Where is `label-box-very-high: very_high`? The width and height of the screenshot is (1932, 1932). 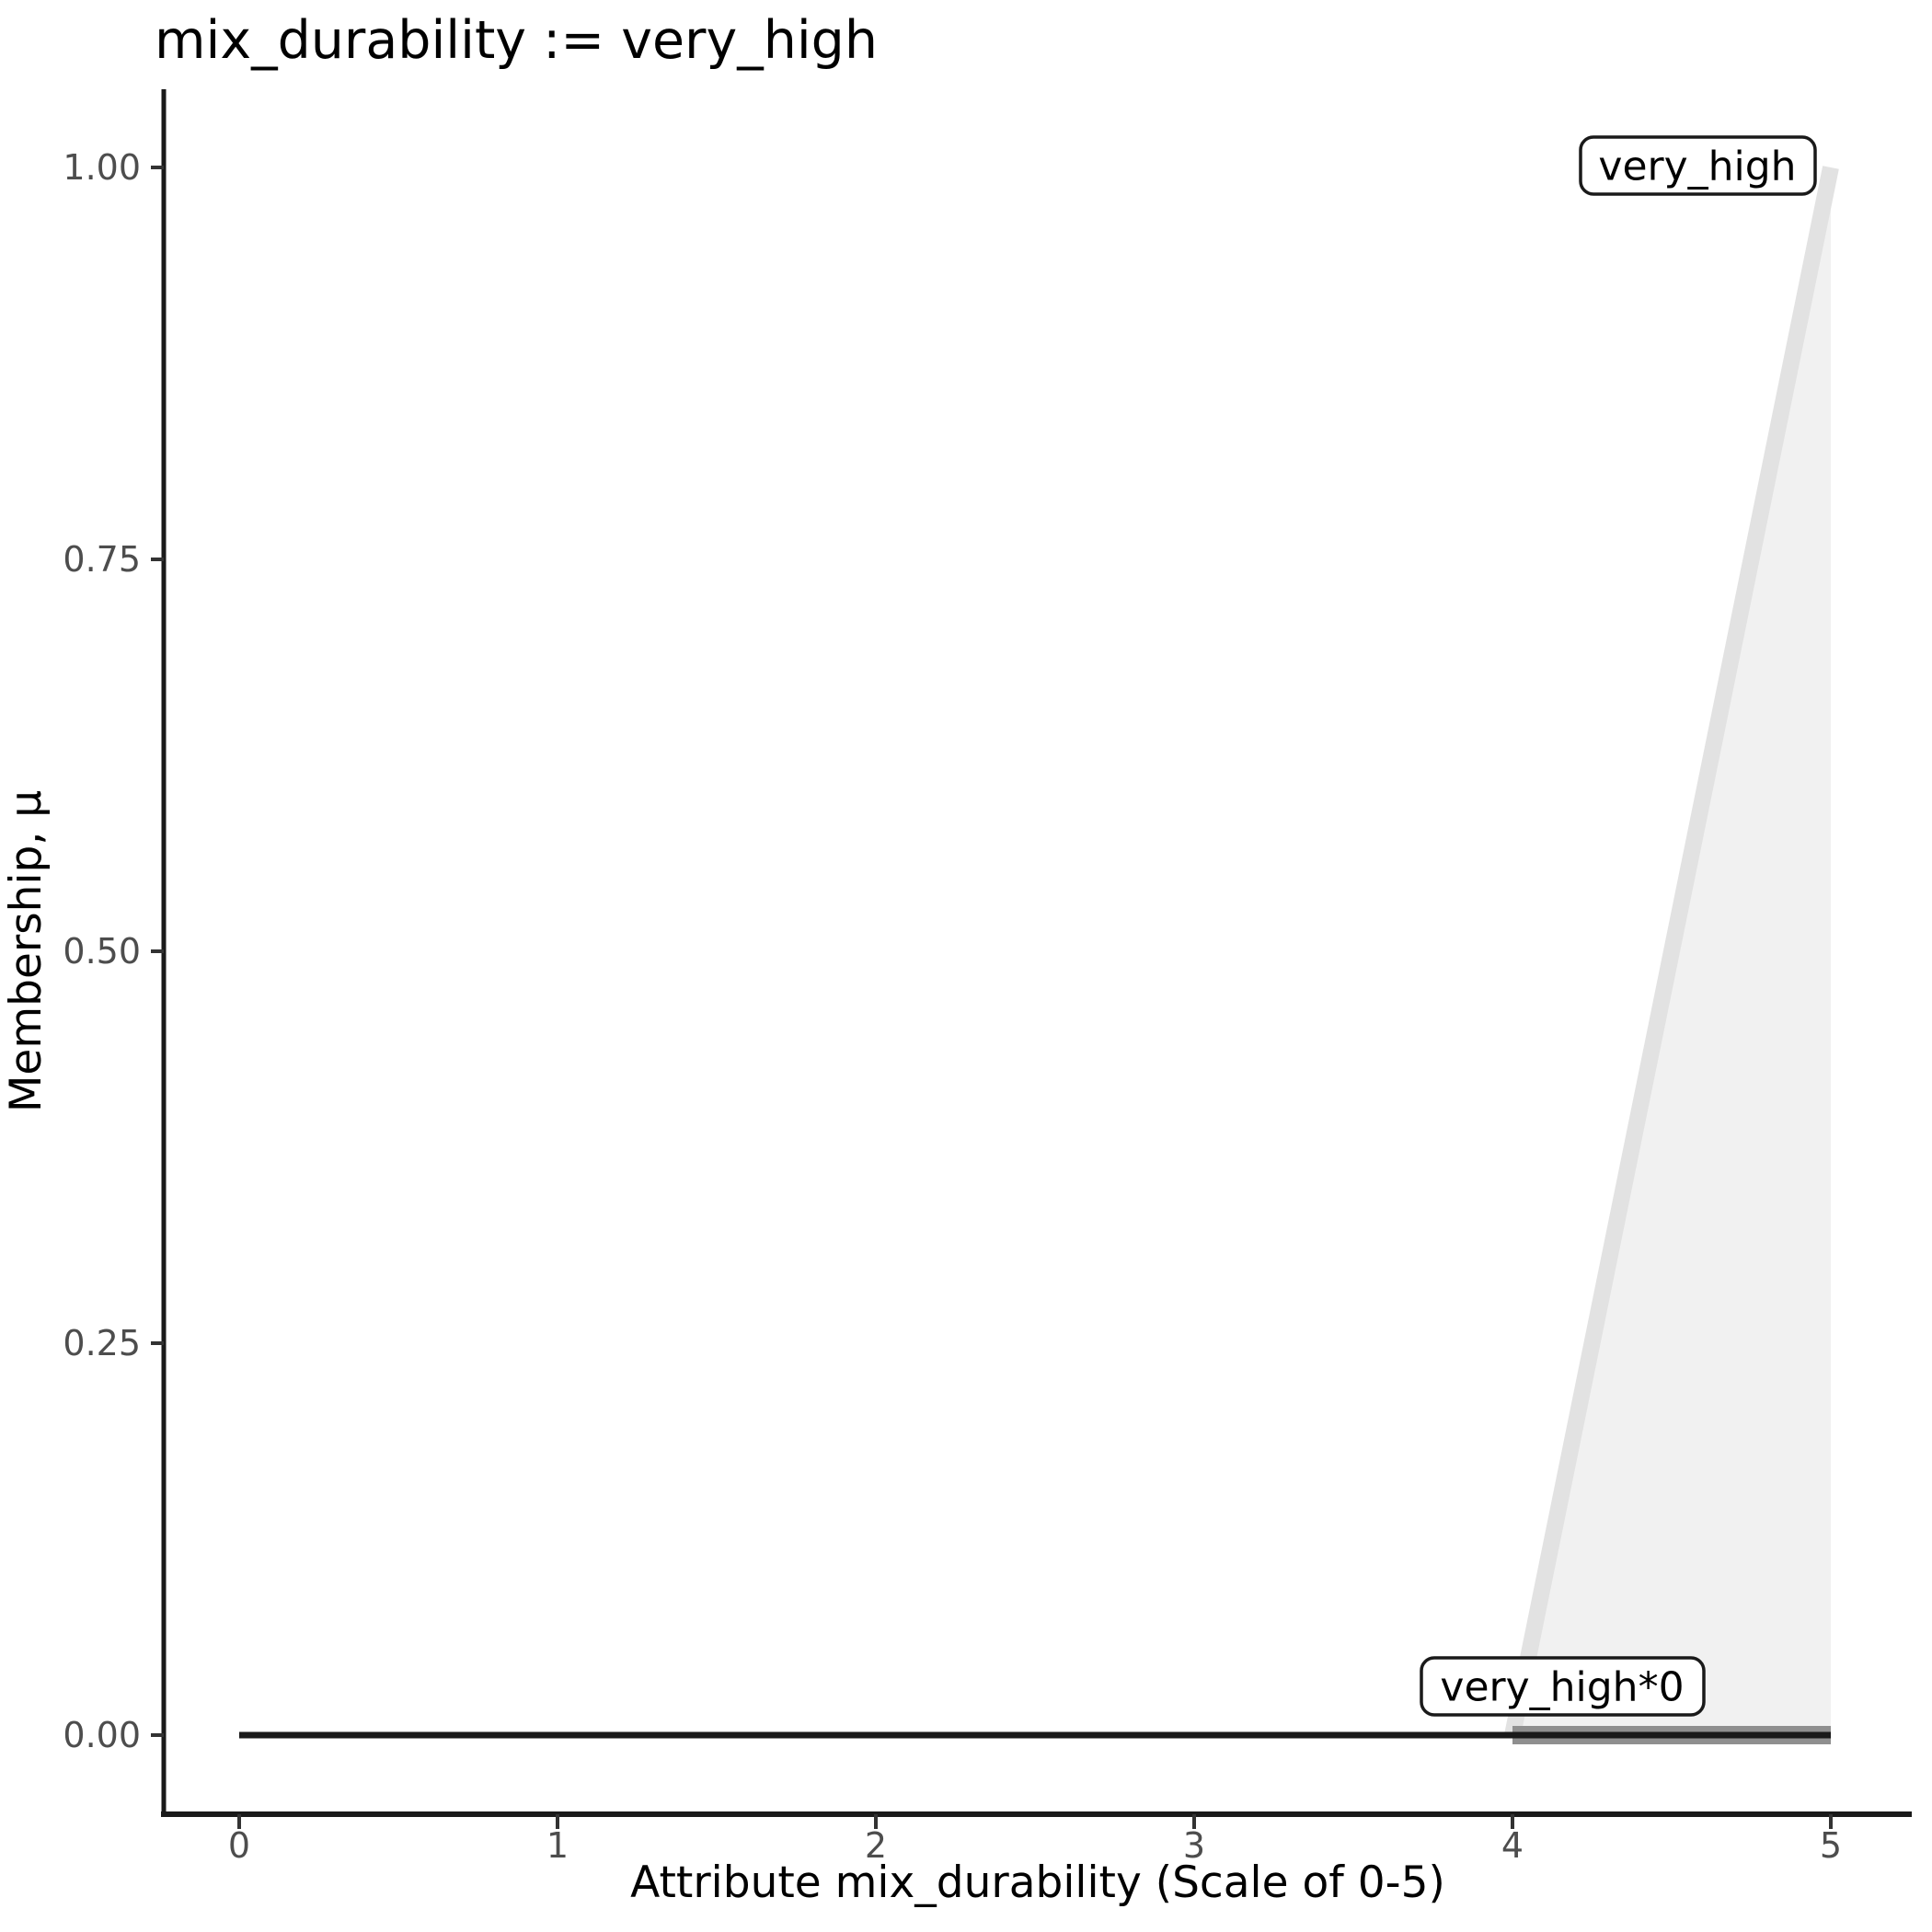
label-box-very-high: very_high is located at coordinates (1698, 165).